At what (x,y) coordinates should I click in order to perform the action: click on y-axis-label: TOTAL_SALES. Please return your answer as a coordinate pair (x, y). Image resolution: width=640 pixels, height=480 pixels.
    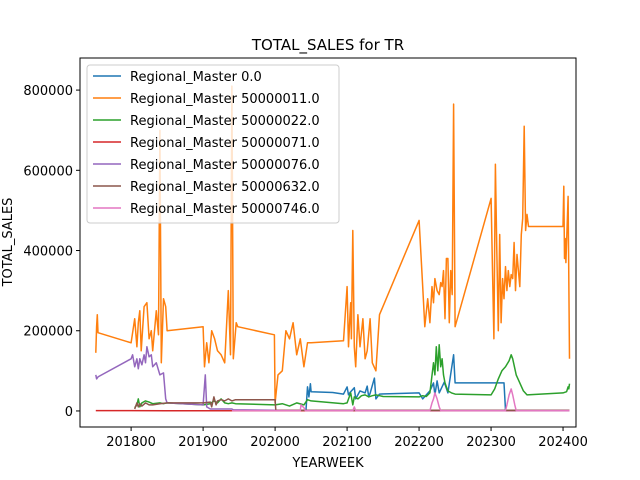
    Looking at the image, I should click on (8, 243).